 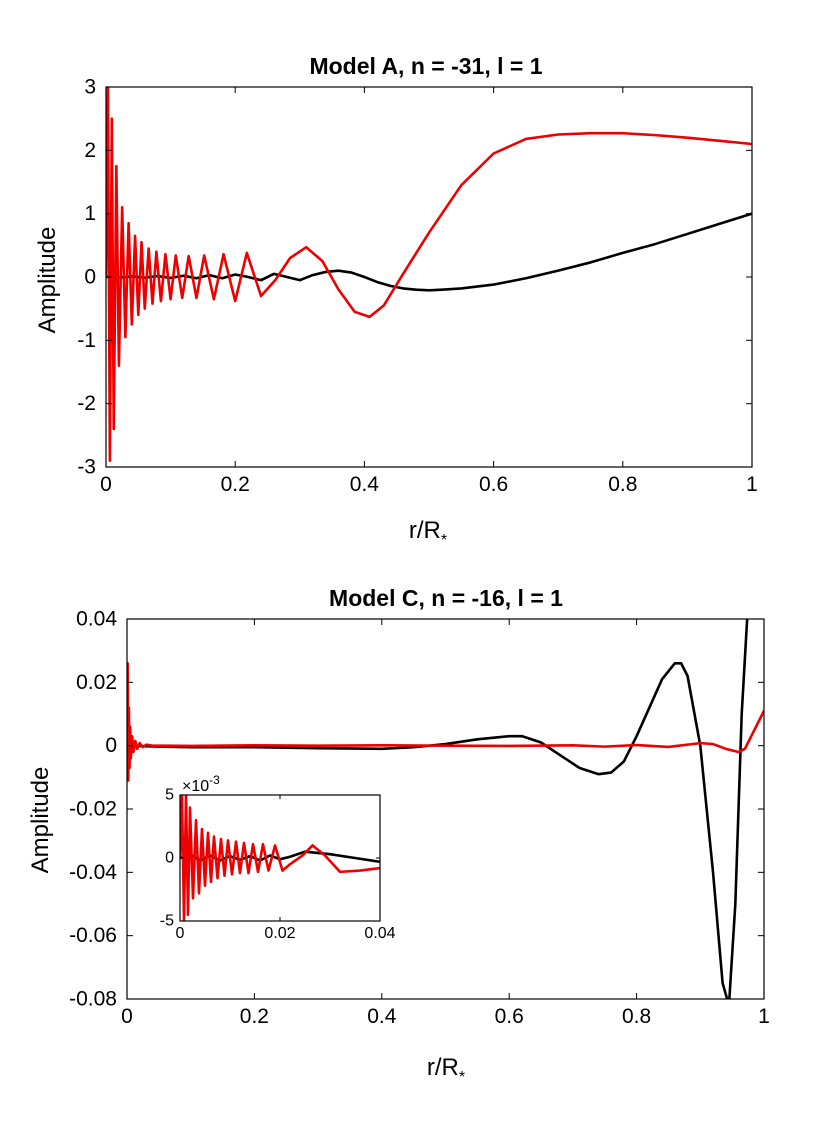 What do you see at coordinates (127, 1016) in the screenshot?
I see `panelC-xtick-label: 0` at bounding box center [127, 1016].